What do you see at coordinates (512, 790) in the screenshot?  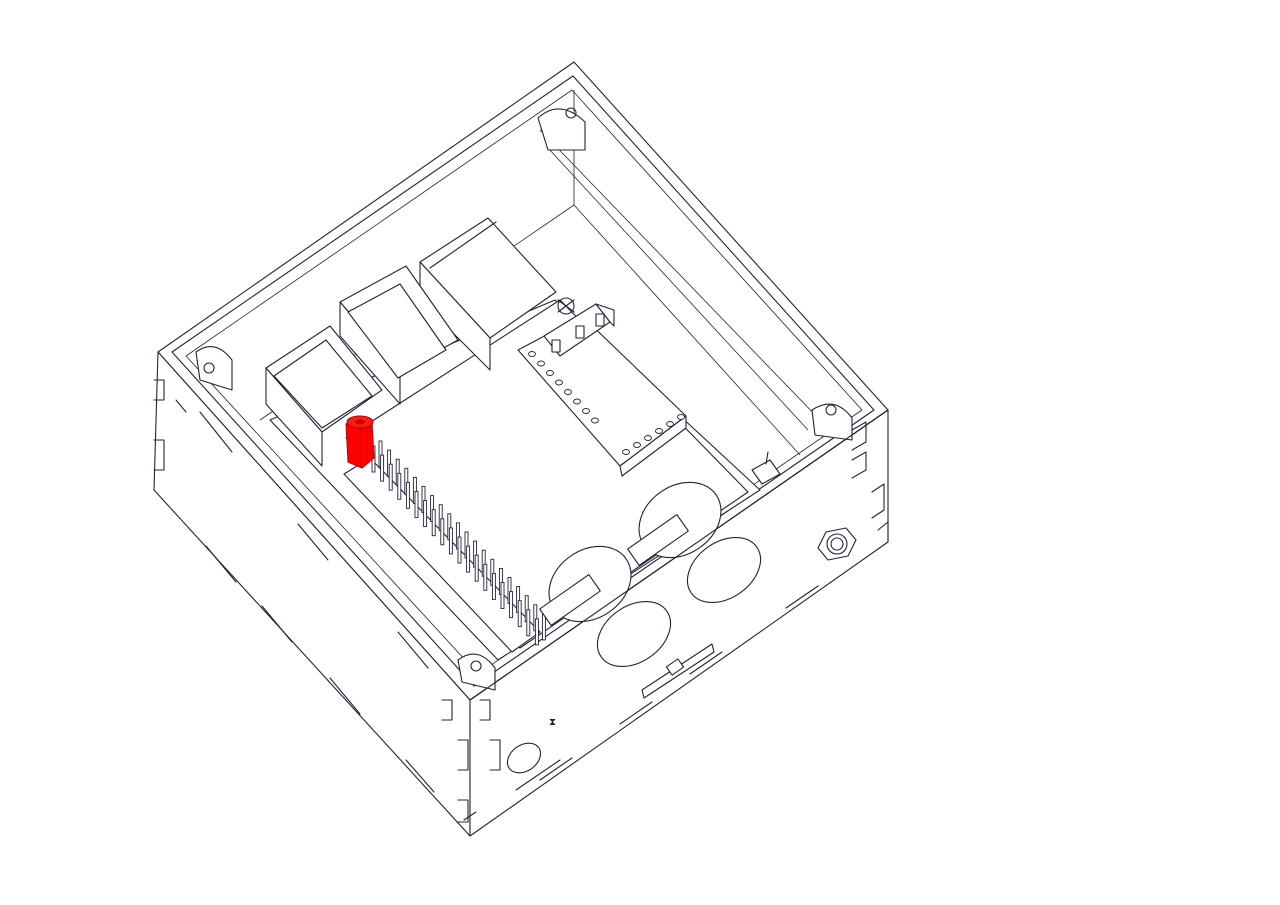 I see `front-lower-slots` at bounding box center [512, 790].